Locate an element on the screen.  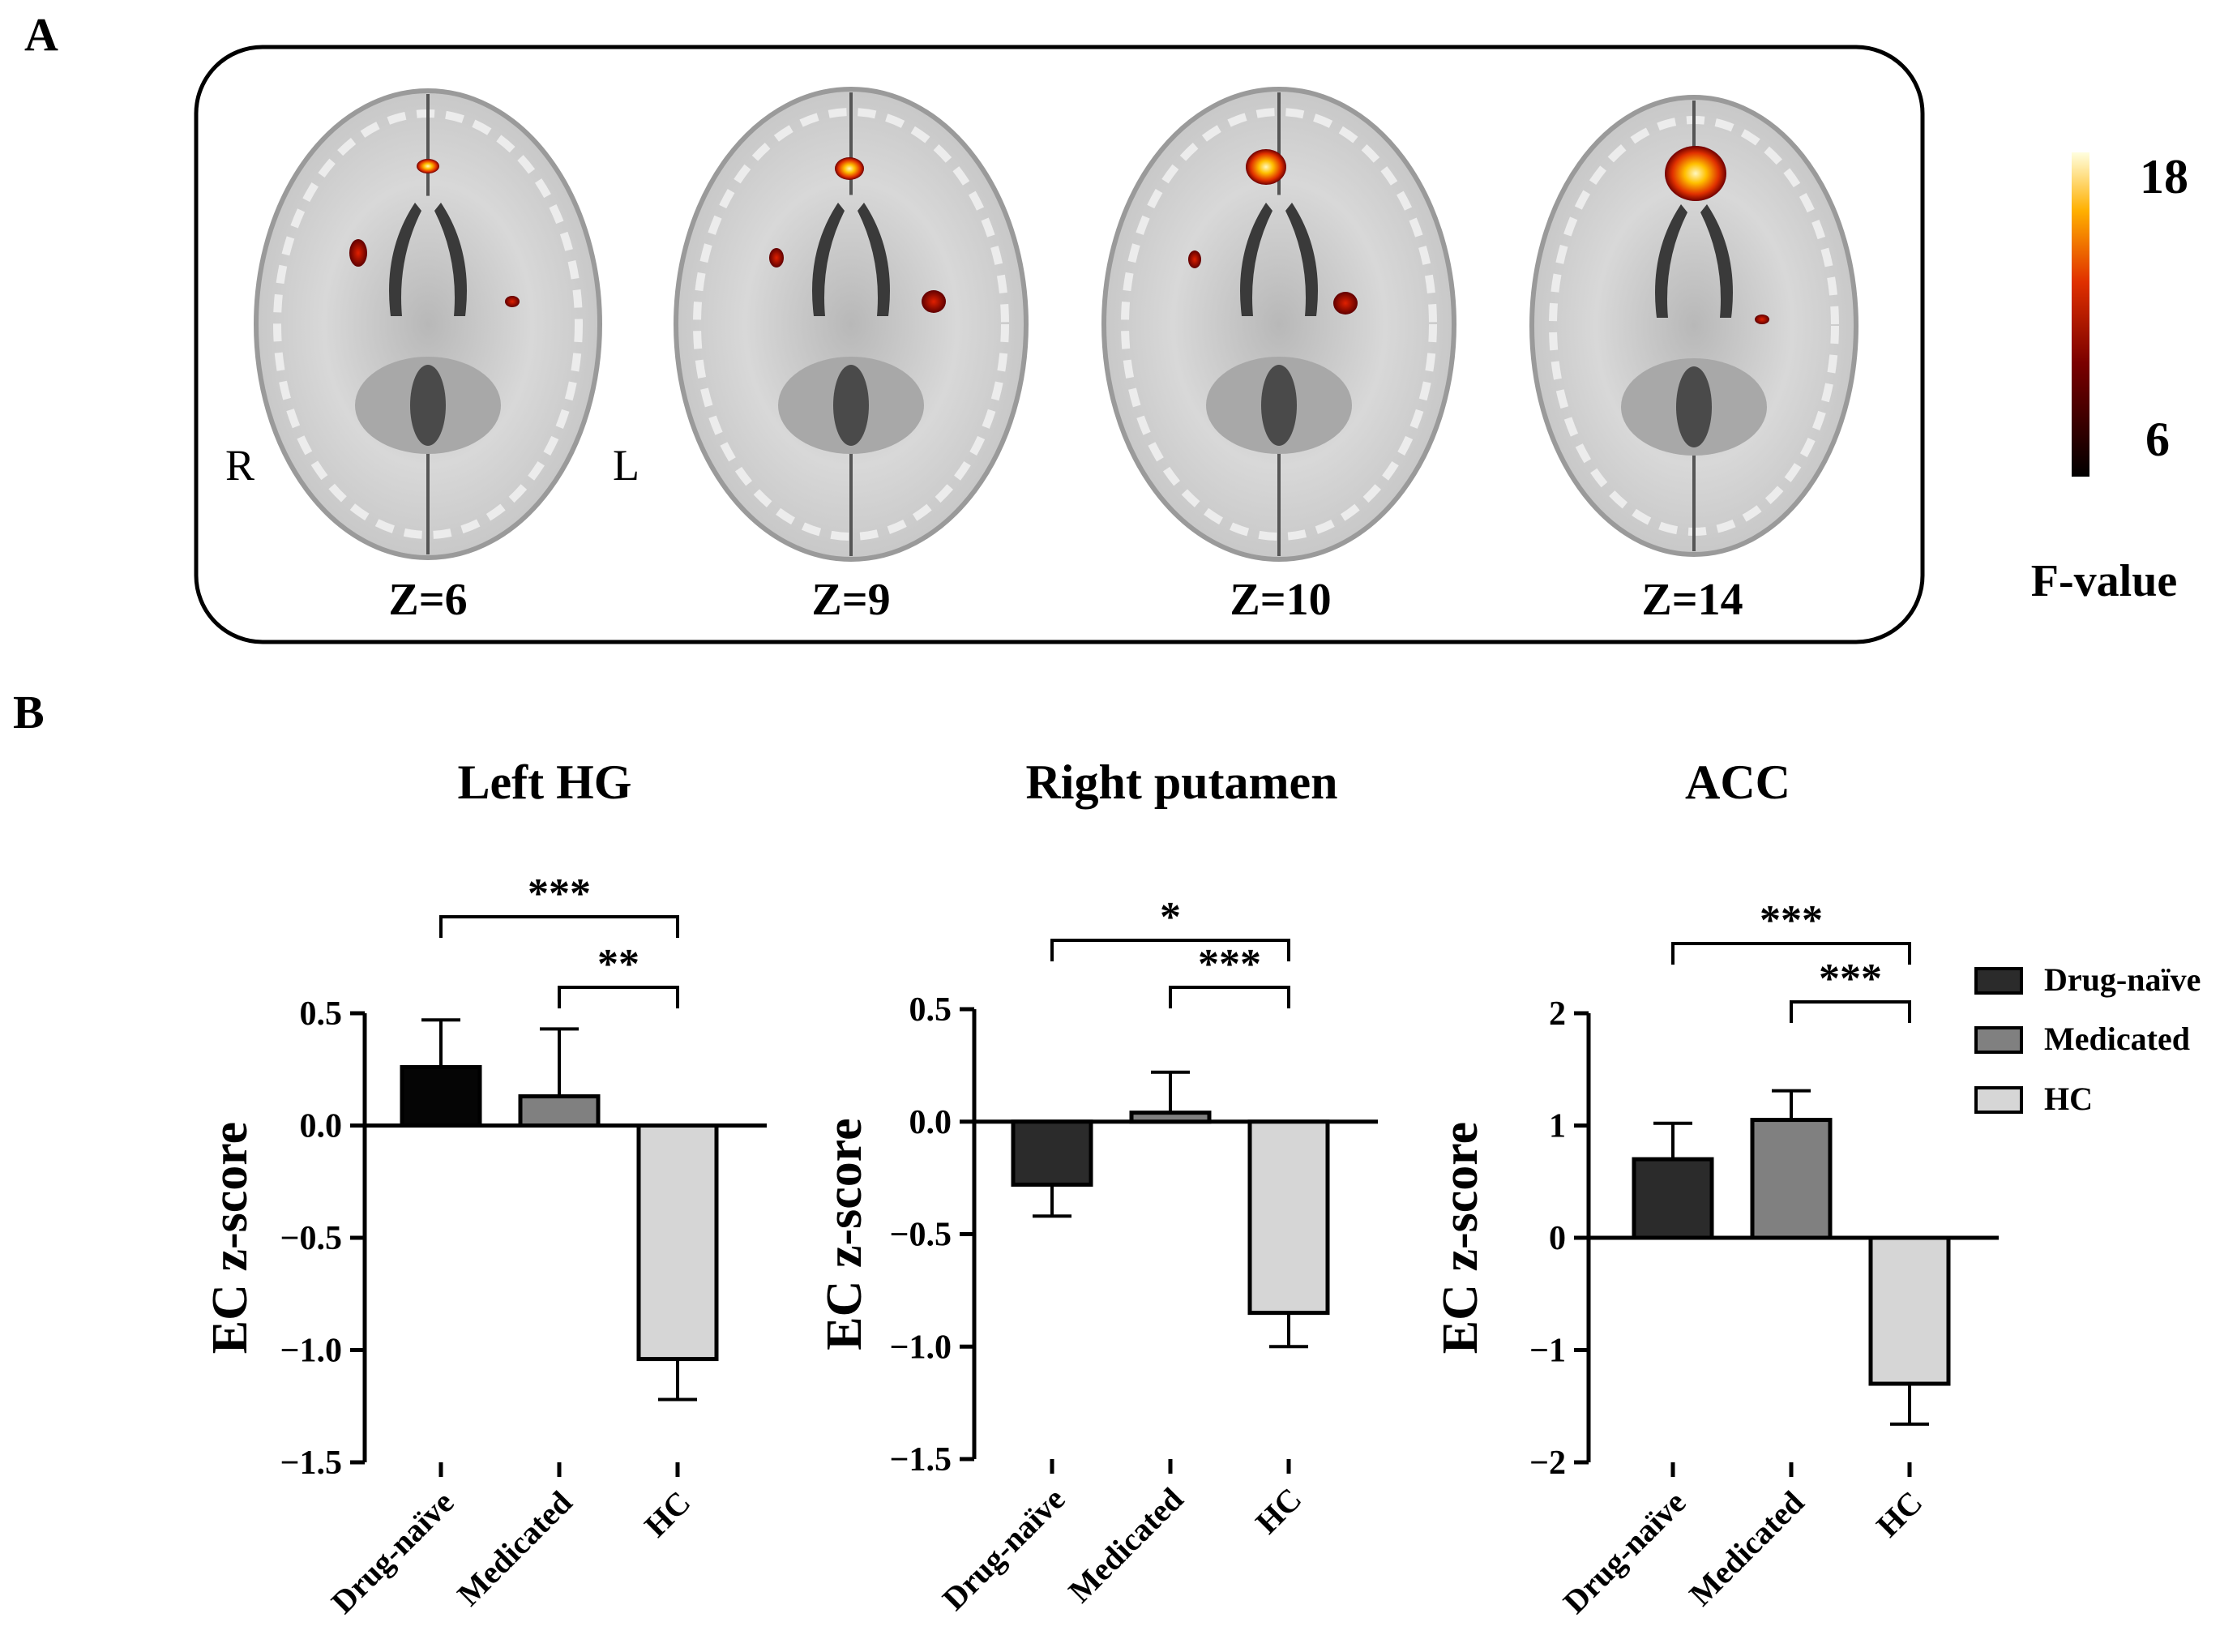
y-tick-label: −1 is located at coordinates (1547, 1351).